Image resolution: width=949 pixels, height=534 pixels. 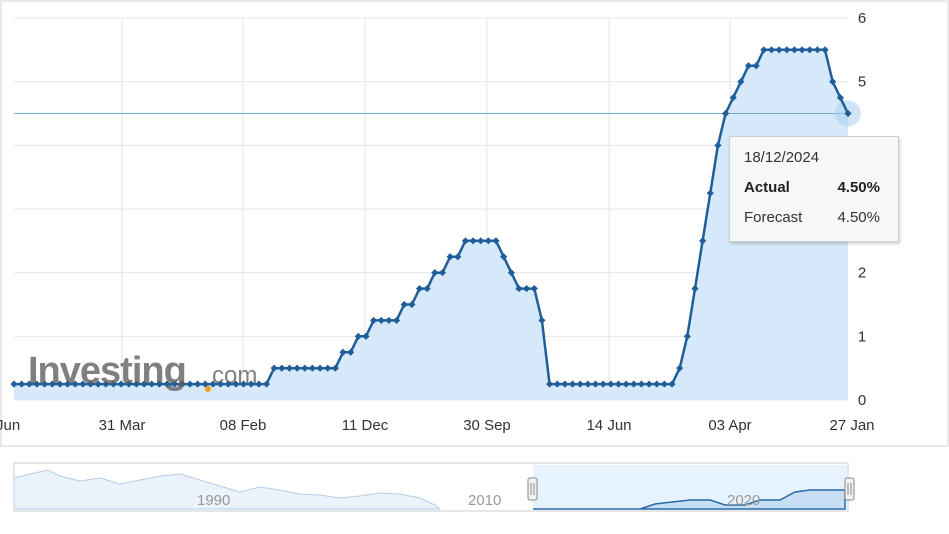 I want to click on x-tick-label: 27 Jan, so click(x=851, y=425).